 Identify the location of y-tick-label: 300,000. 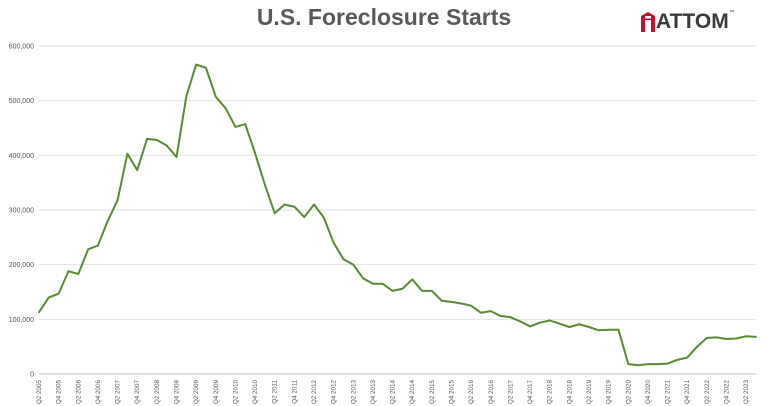
(21, 211).